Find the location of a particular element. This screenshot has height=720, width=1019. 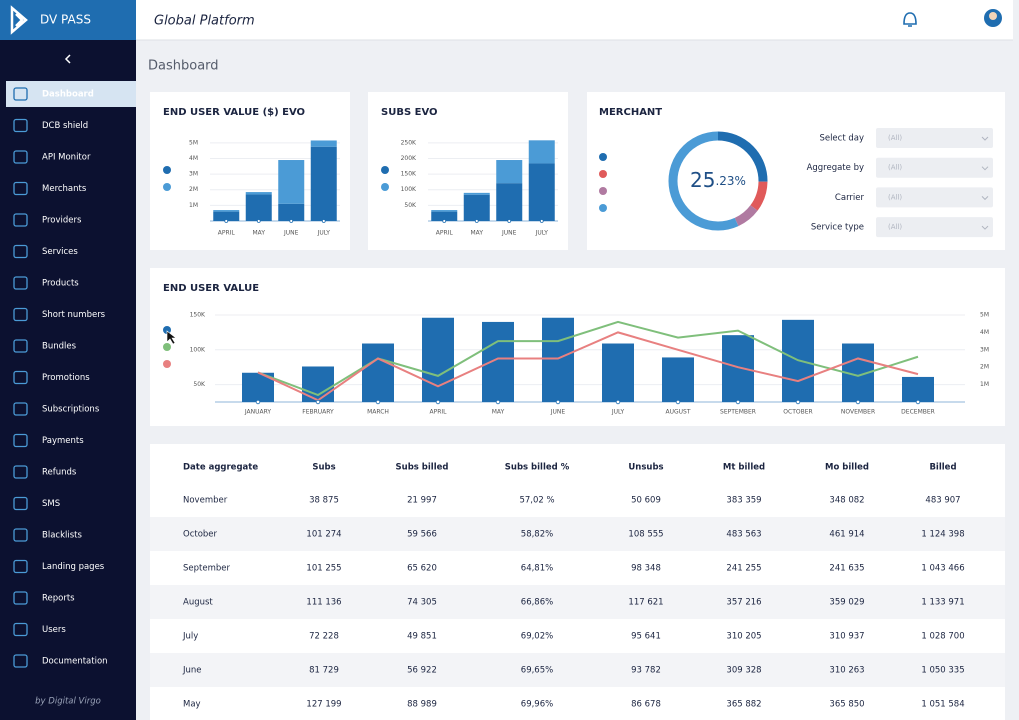

y-tick-label: 5M is located at coordinates (193, 142).